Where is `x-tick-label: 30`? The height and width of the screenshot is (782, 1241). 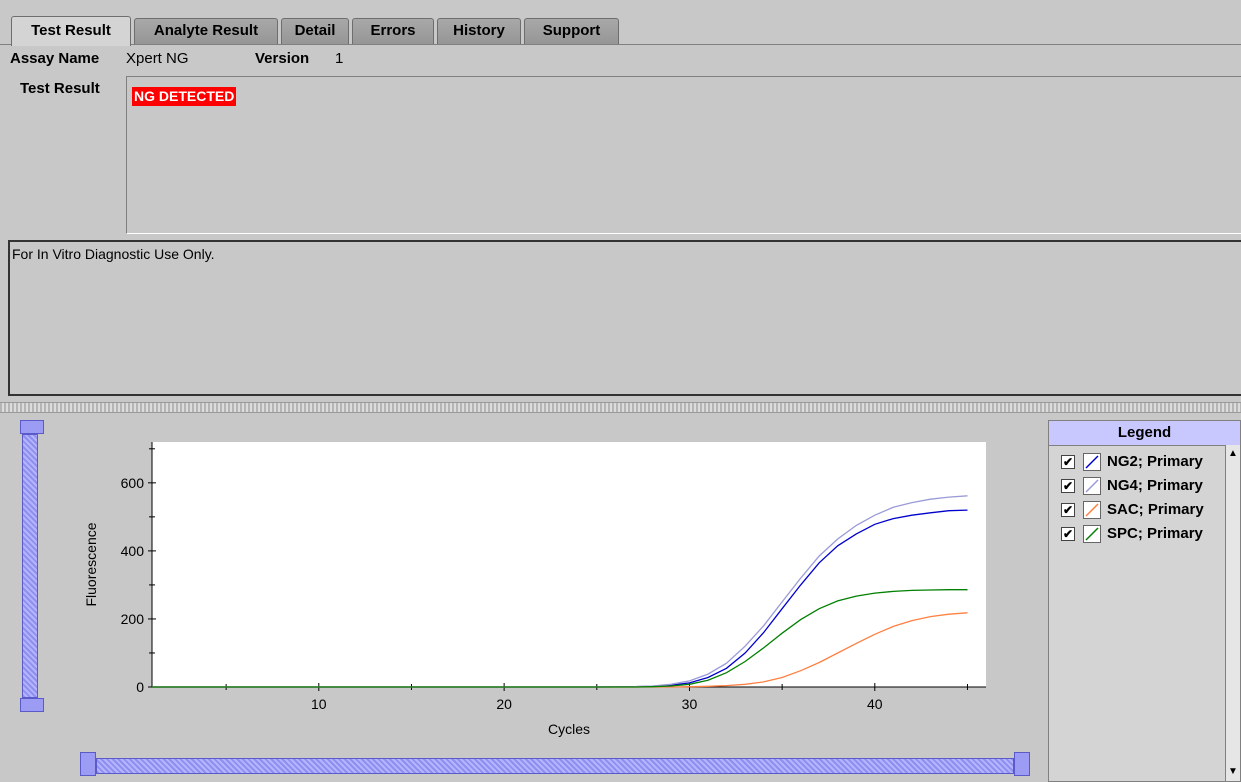
x-tick-label: 30 is located at coordinates (690, 704).